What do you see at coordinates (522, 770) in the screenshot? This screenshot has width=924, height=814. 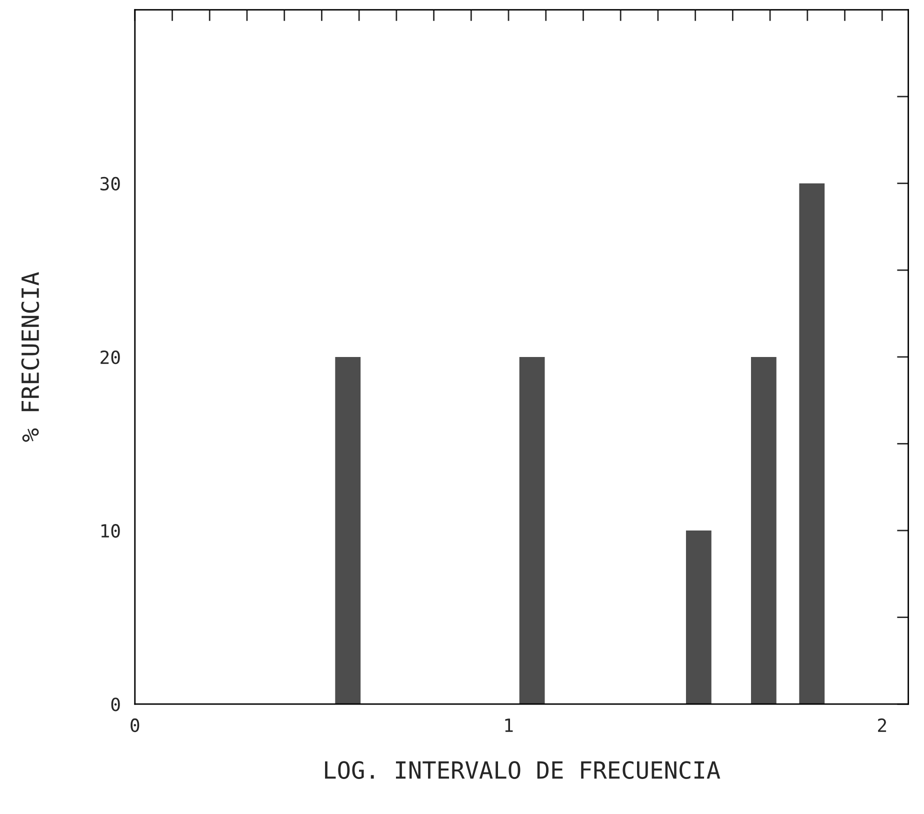 I see `x-axis-title: LOG. INTERVALO DE FRECUENCIA` at bounding box center [522, 770].